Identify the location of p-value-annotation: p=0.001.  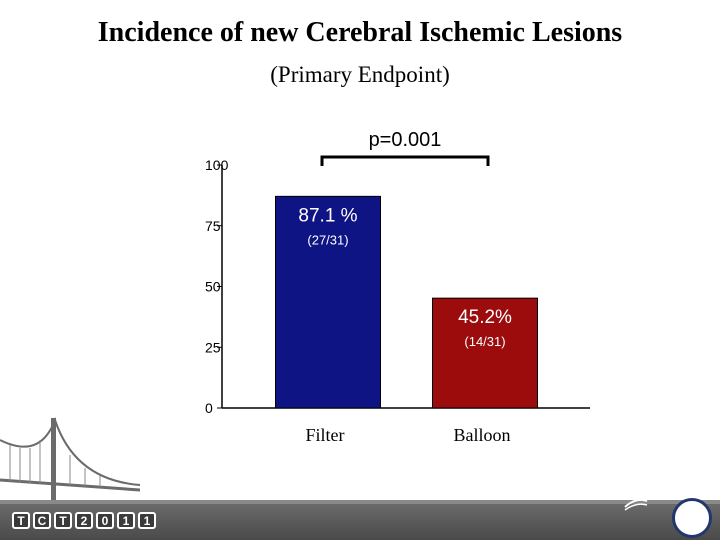
(405, 140).